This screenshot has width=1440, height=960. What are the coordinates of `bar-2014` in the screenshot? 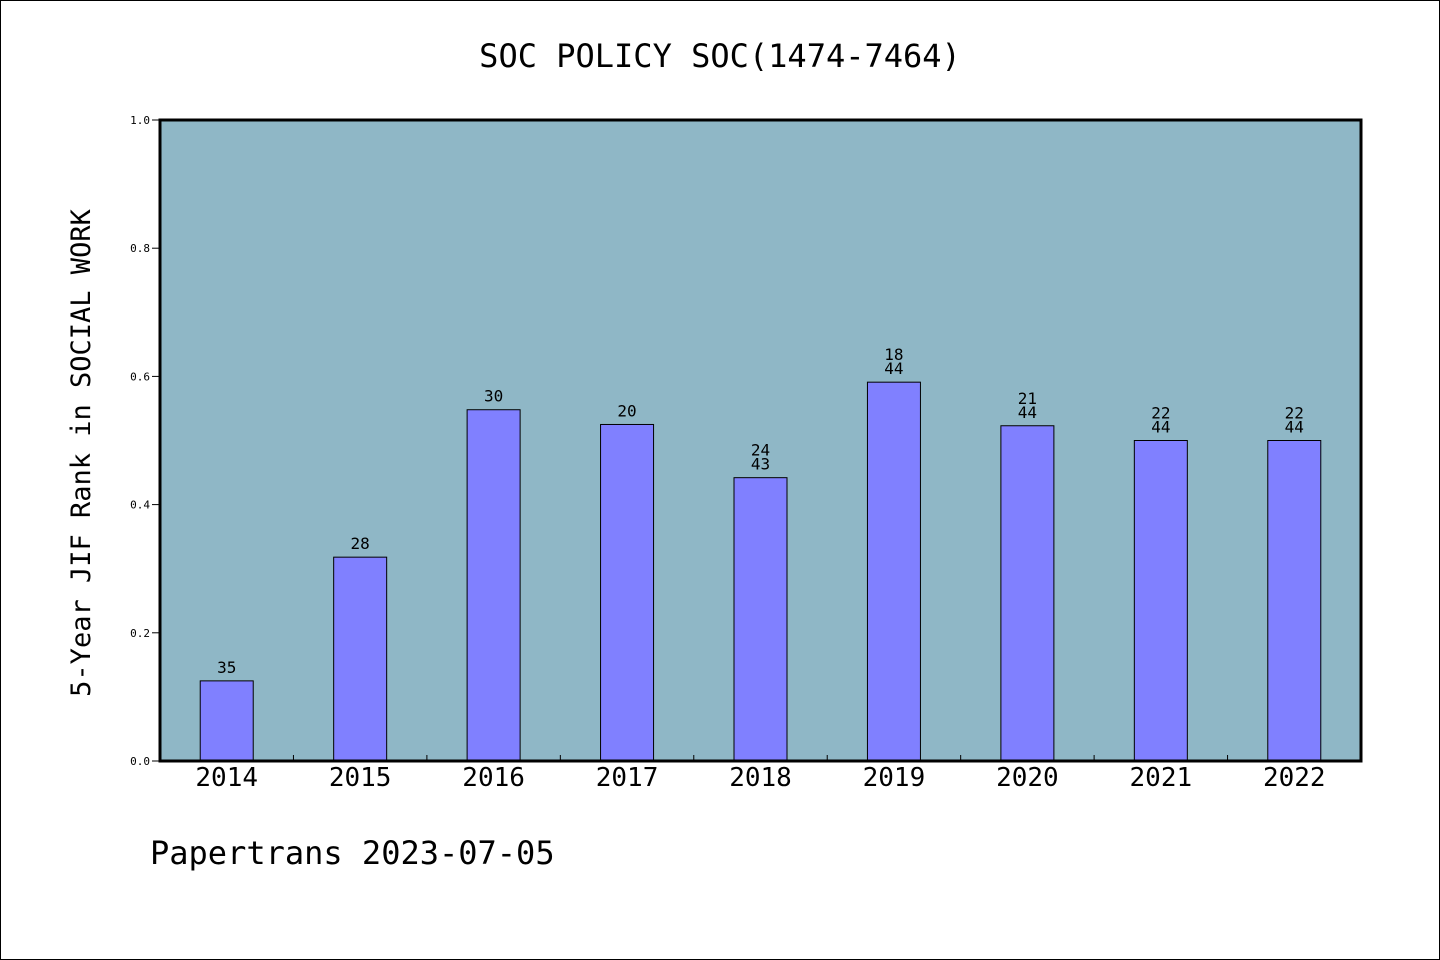 It's located at (226, 721).